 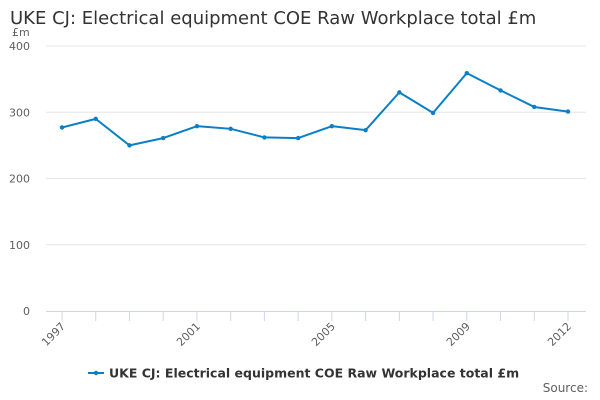 What do you see at coordinates (458, 334) in the screenshot?
I see `x-tick-label: 2009` at bounding box center [458, 334].